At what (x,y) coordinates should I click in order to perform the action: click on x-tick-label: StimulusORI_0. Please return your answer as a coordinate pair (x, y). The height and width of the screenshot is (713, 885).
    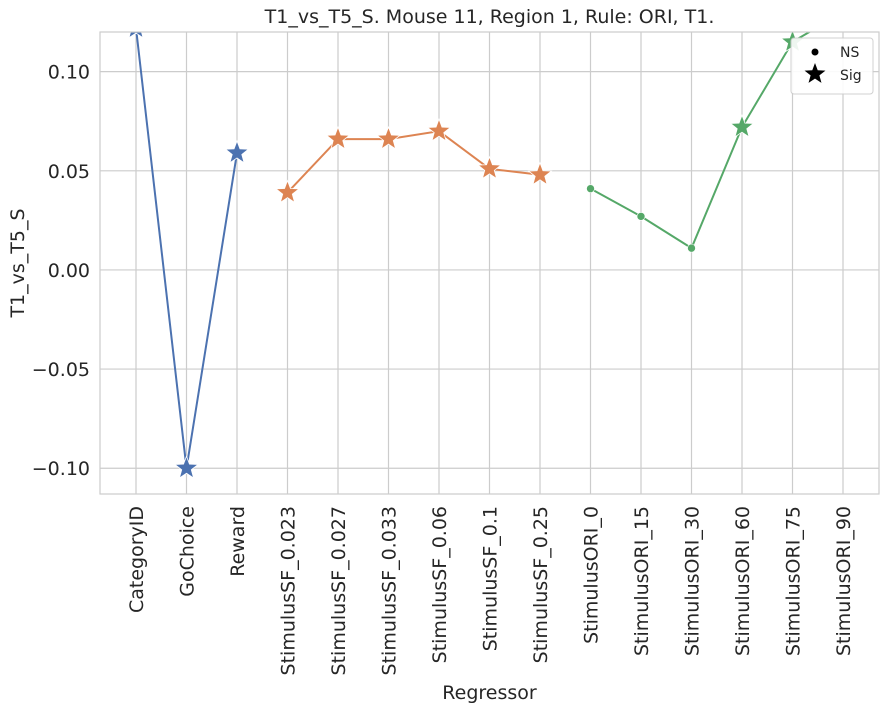
    Looking at the image, I should click on (592, 575).